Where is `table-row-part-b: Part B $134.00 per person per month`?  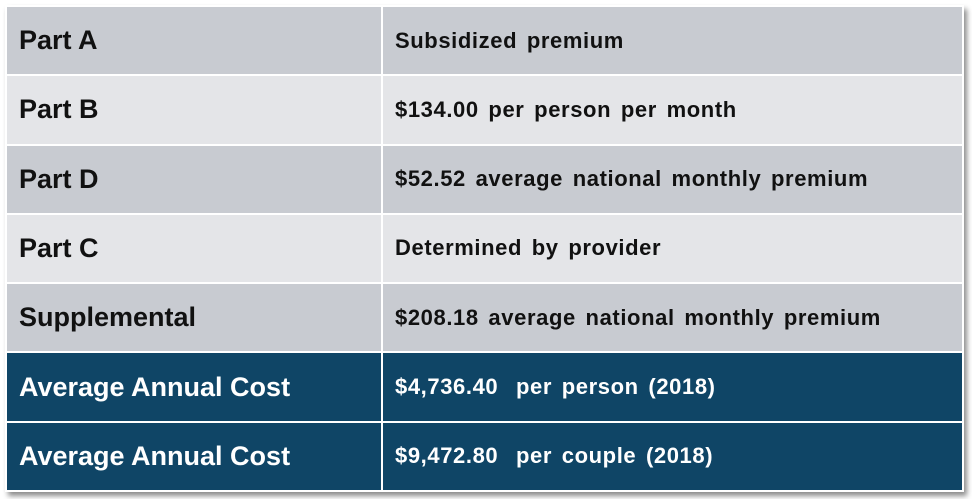
table-row-part-b: Part B $134.00 per person per month is located at coordinates (484, 110).